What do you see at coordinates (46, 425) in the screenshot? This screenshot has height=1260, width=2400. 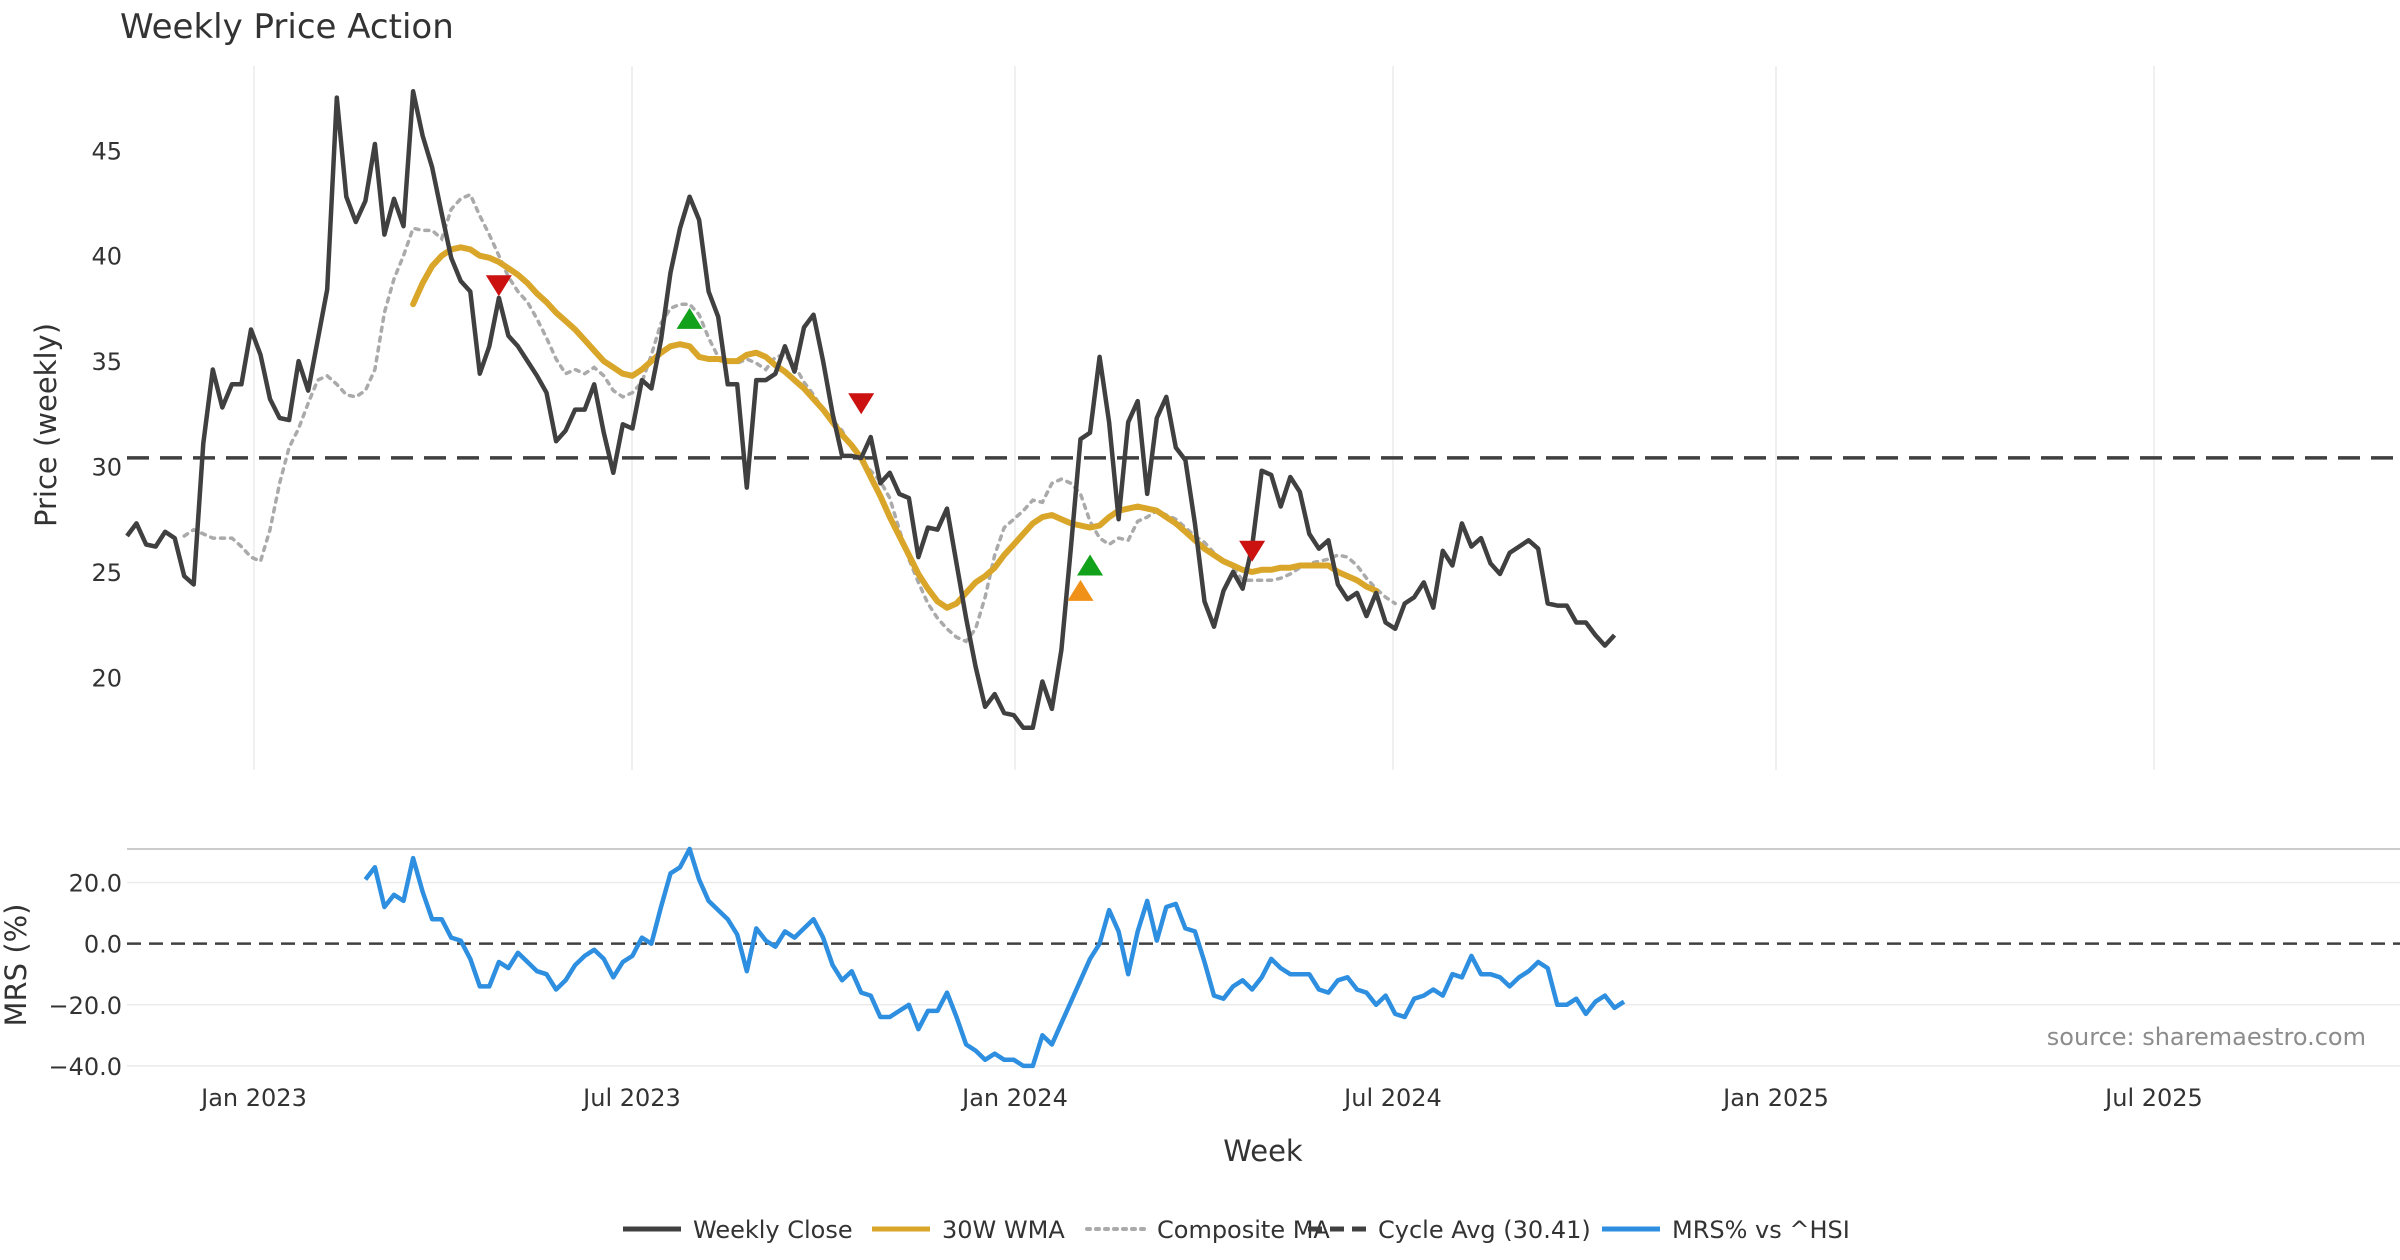 I see `price-y-axis-title: Price (weekly)` at bounding box center [46, 425].